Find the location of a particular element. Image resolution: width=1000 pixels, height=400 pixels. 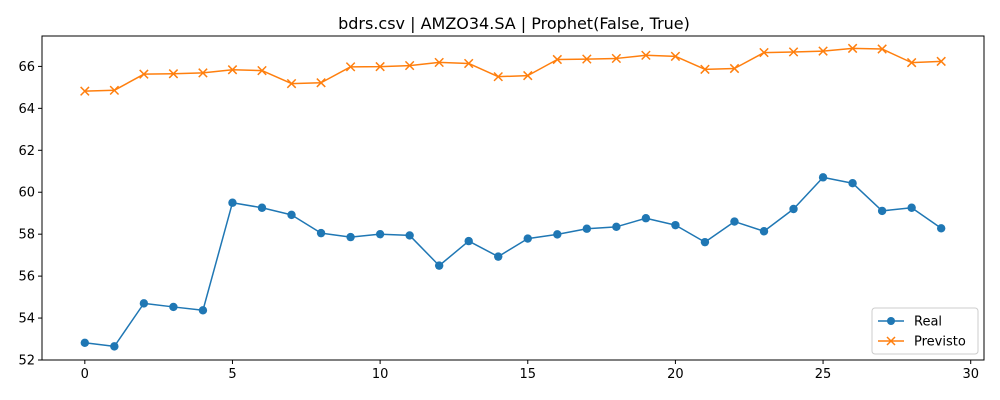

x-tick-label: 5 is located at coordinates (232, 374).